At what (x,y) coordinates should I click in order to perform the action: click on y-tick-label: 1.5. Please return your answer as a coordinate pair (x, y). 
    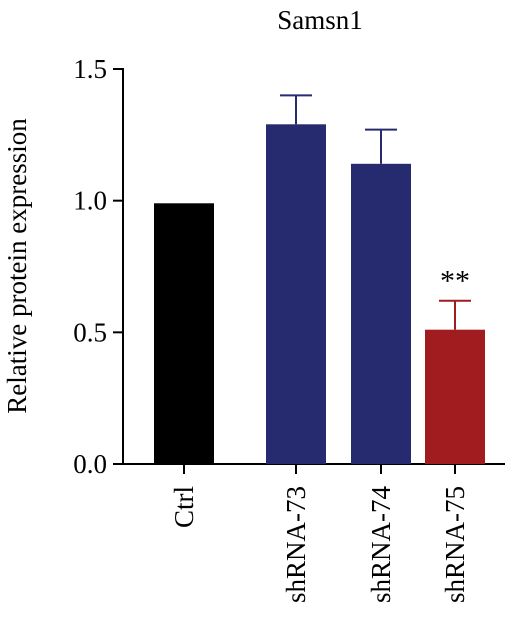
    Looking at the image, I should click on (90, 69).